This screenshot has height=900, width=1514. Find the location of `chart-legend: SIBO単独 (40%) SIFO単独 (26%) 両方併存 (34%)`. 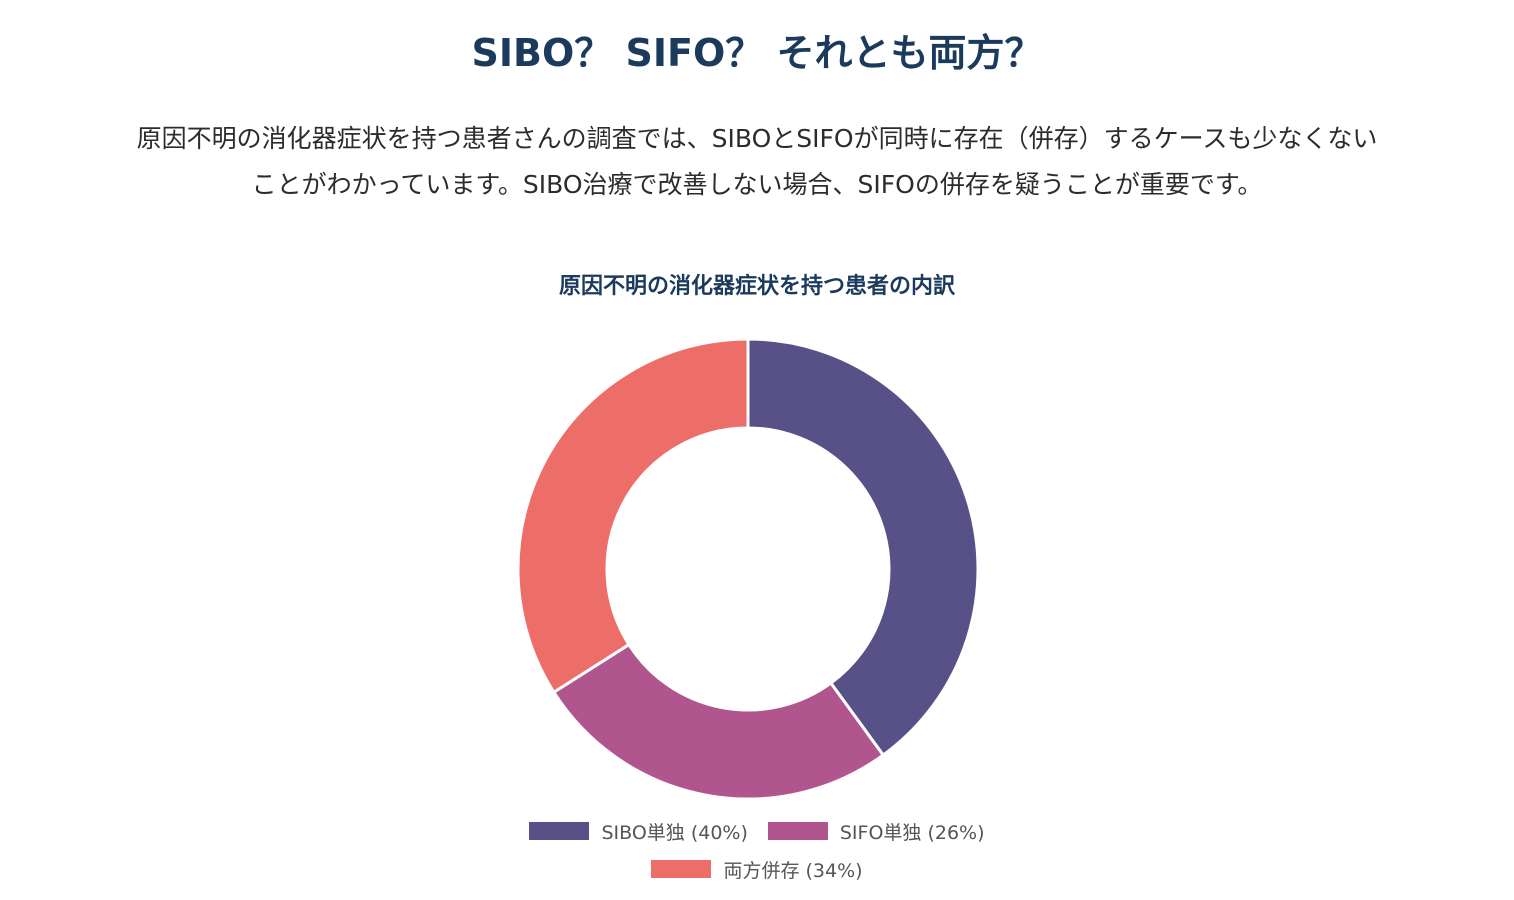

chart-legend: SIBO単独 (40%) SIFO単独 (26%) 両方併存 (34%) is located at coordinates (757, 852).